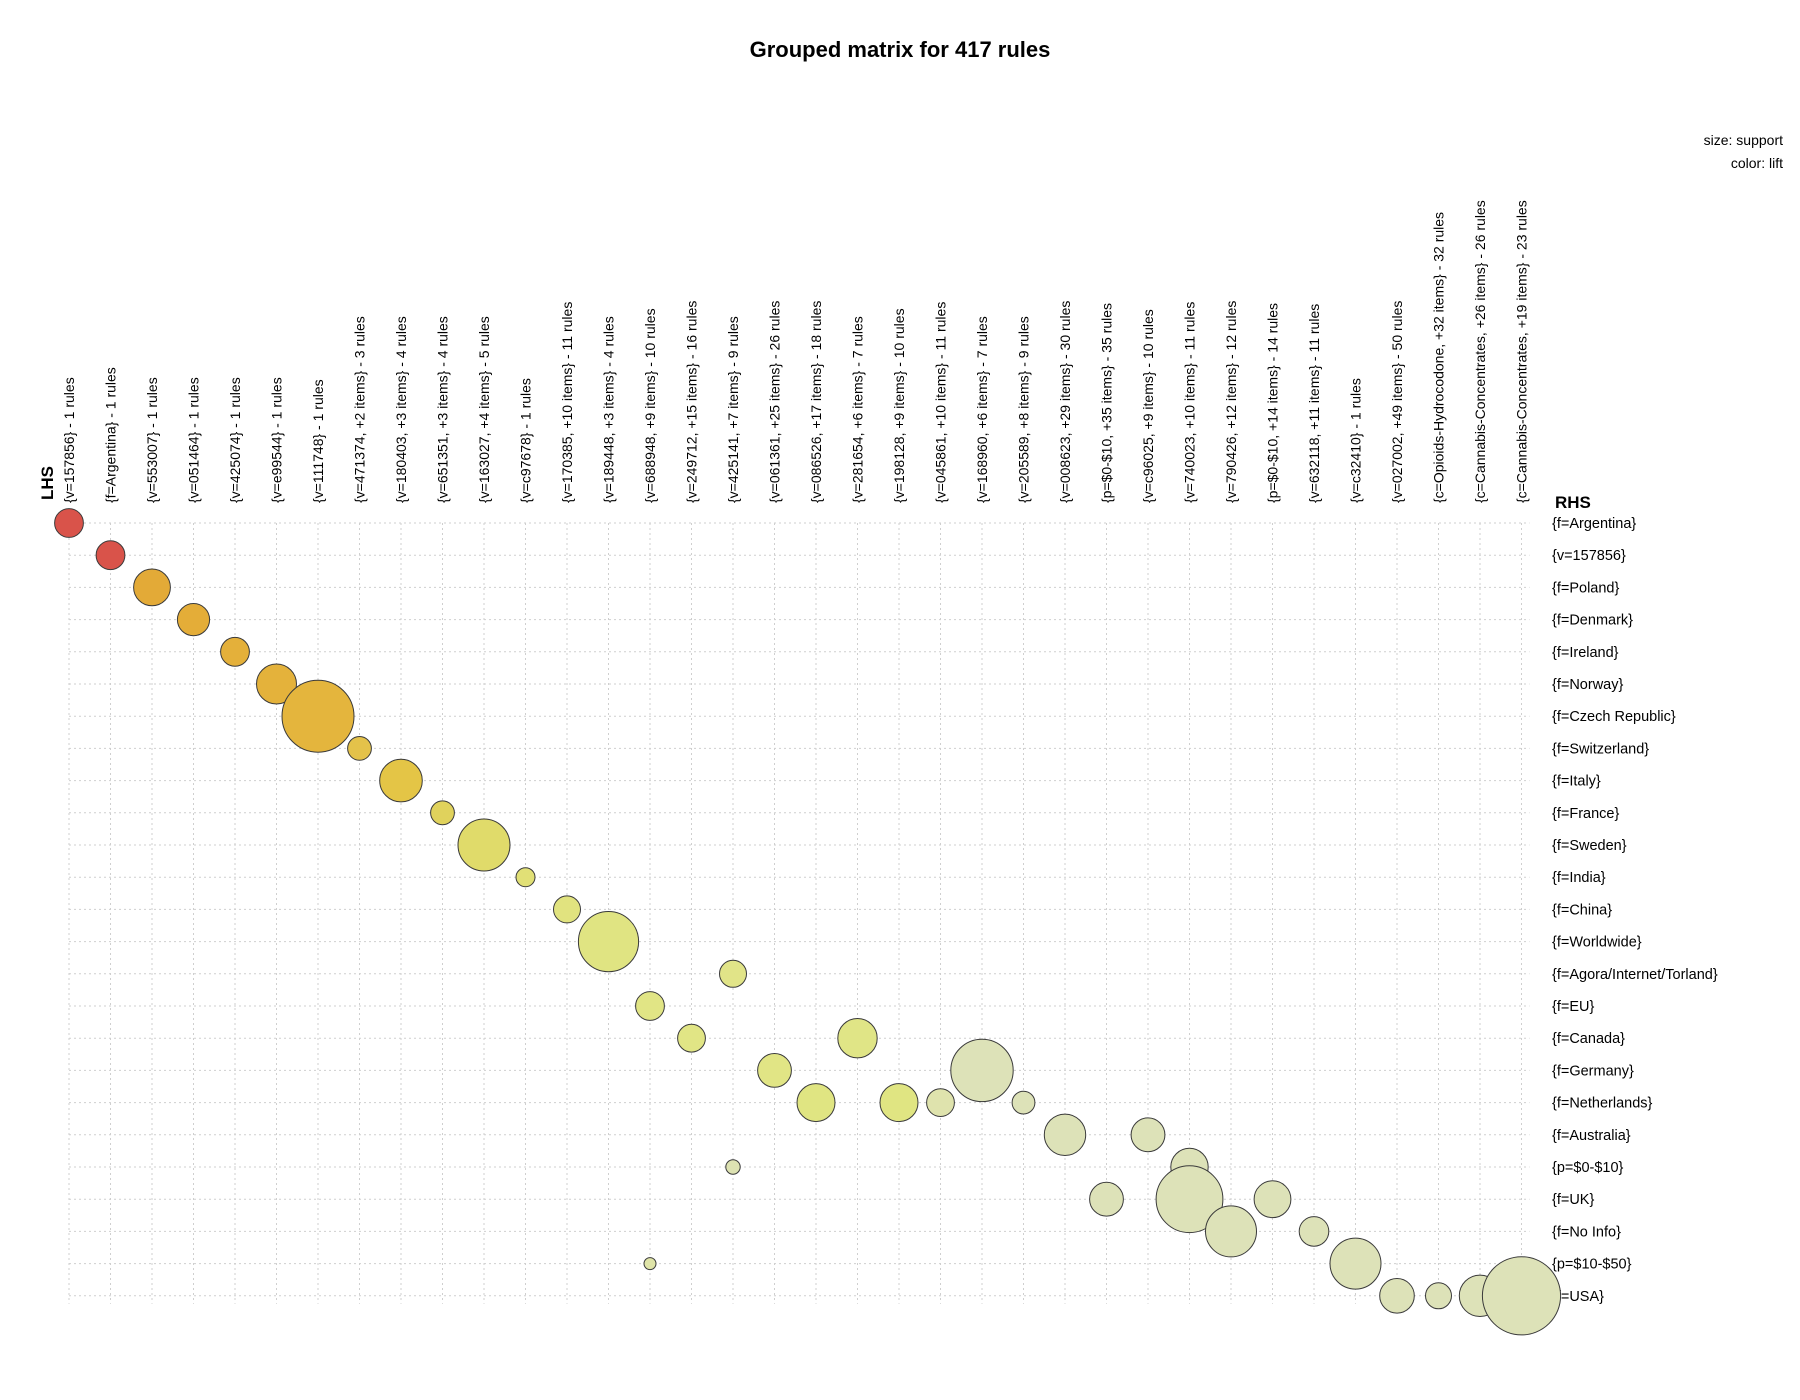  What do you see at coordinates (1273, 403) in the screenshot?
I see `lhs-group-label: {p=$0-$10, +14 items} - 14 rules` at bounding box center [1273, 403].